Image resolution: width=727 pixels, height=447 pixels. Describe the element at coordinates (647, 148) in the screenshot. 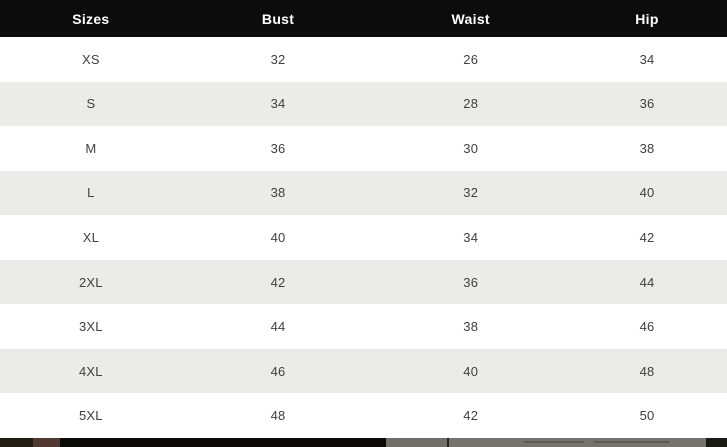

I see `hip-cell: 38` at that location.